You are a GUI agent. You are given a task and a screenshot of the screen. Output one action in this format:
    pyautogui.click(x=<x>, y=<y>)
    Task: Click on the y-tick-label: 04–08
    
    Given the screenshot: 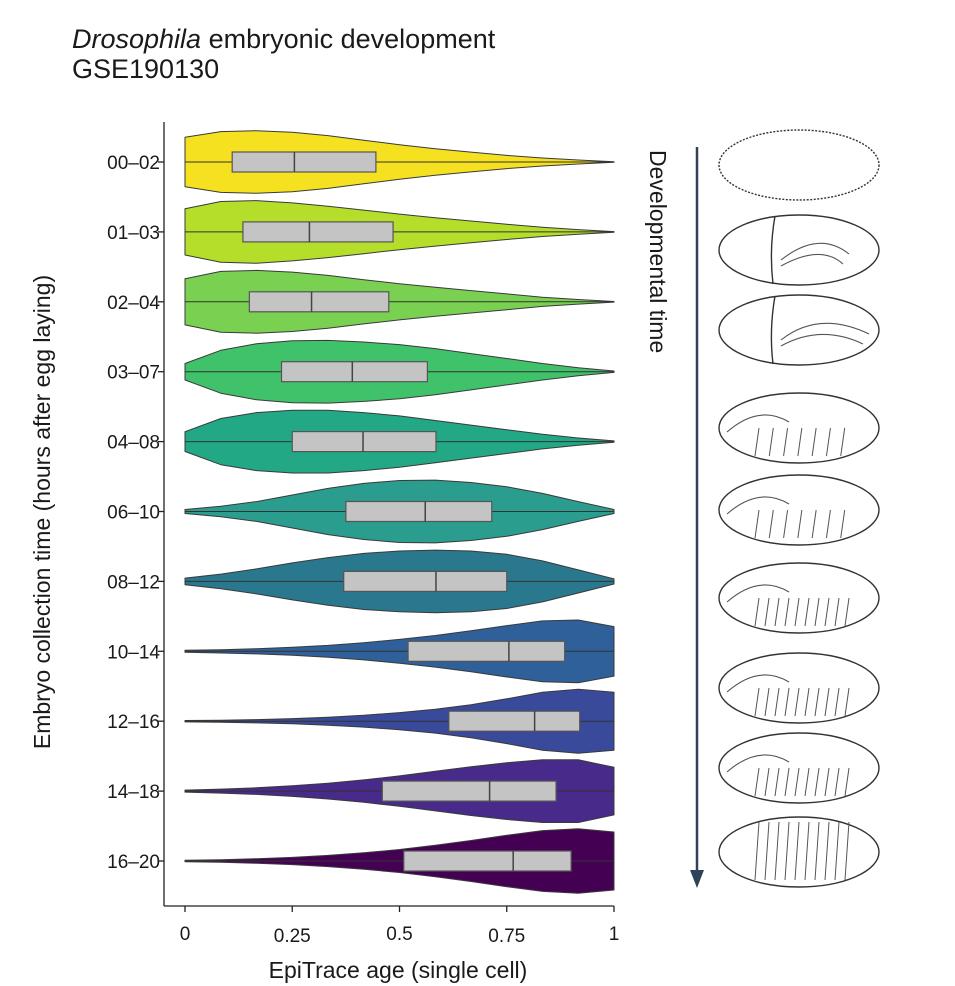 What is the action you would take?
    pyautogui.click(x=133, y=443)
    